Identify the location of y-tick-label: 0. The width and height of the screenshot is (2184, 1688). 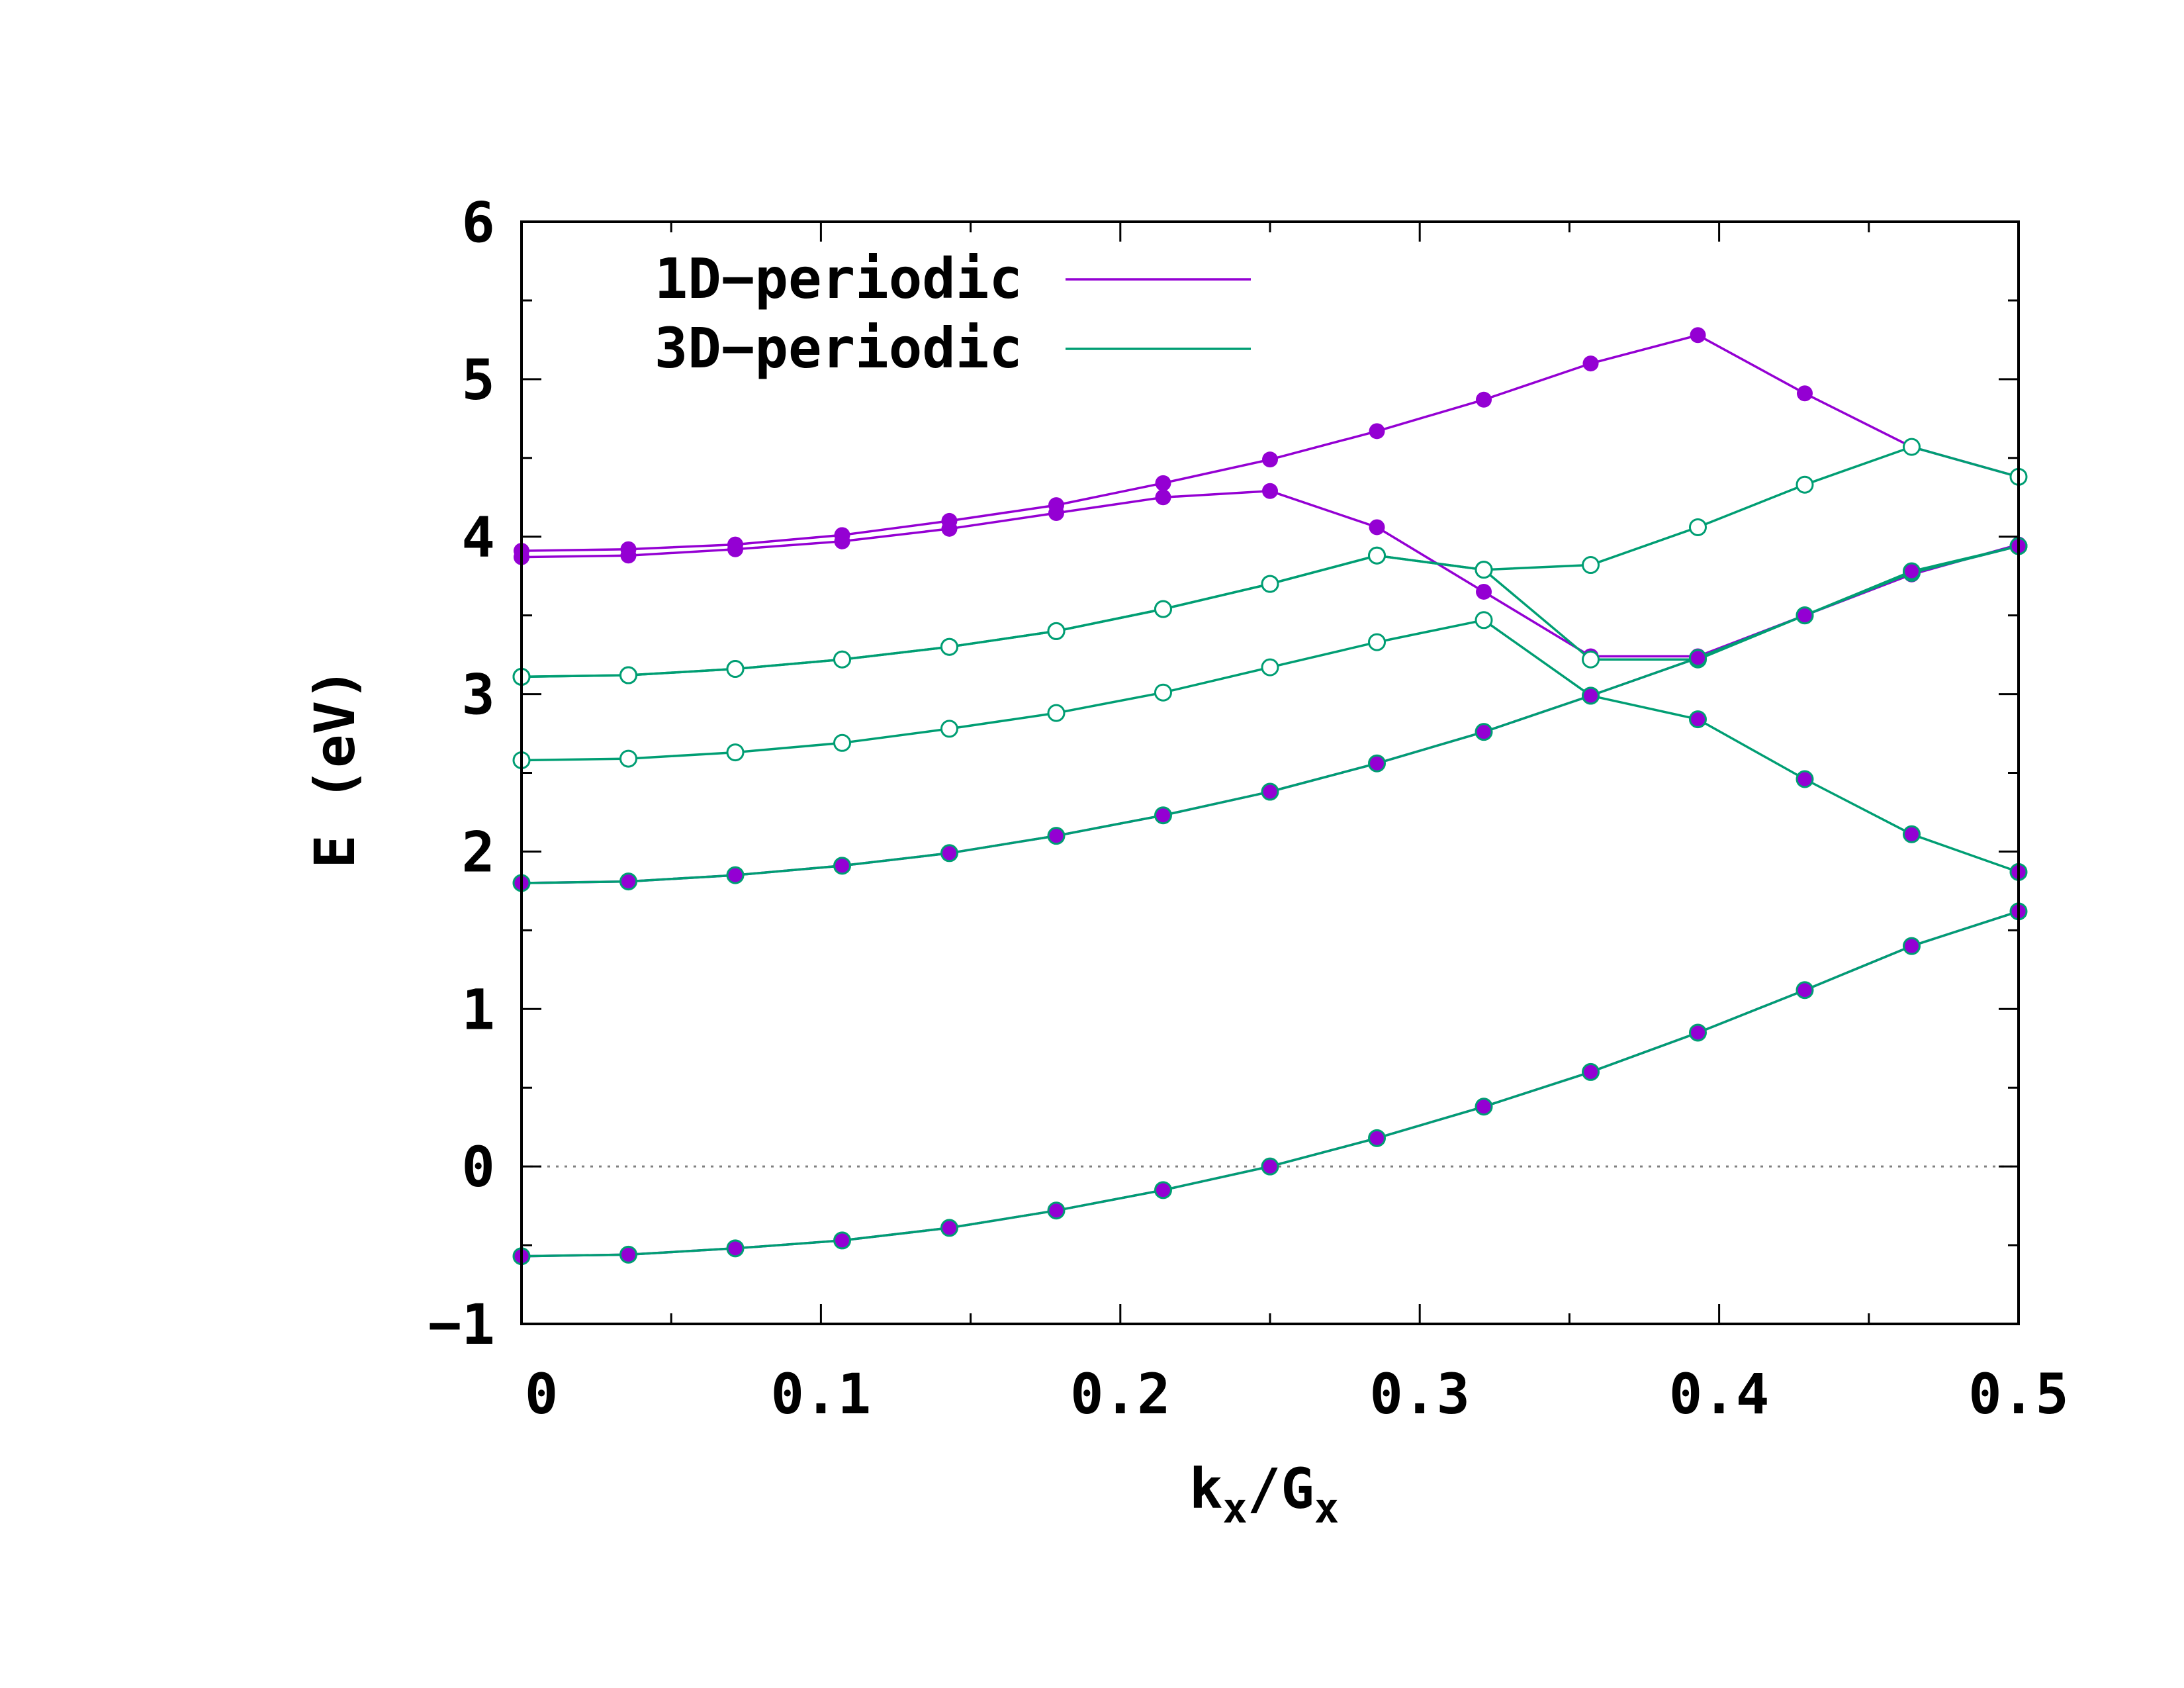
(478, 1167).